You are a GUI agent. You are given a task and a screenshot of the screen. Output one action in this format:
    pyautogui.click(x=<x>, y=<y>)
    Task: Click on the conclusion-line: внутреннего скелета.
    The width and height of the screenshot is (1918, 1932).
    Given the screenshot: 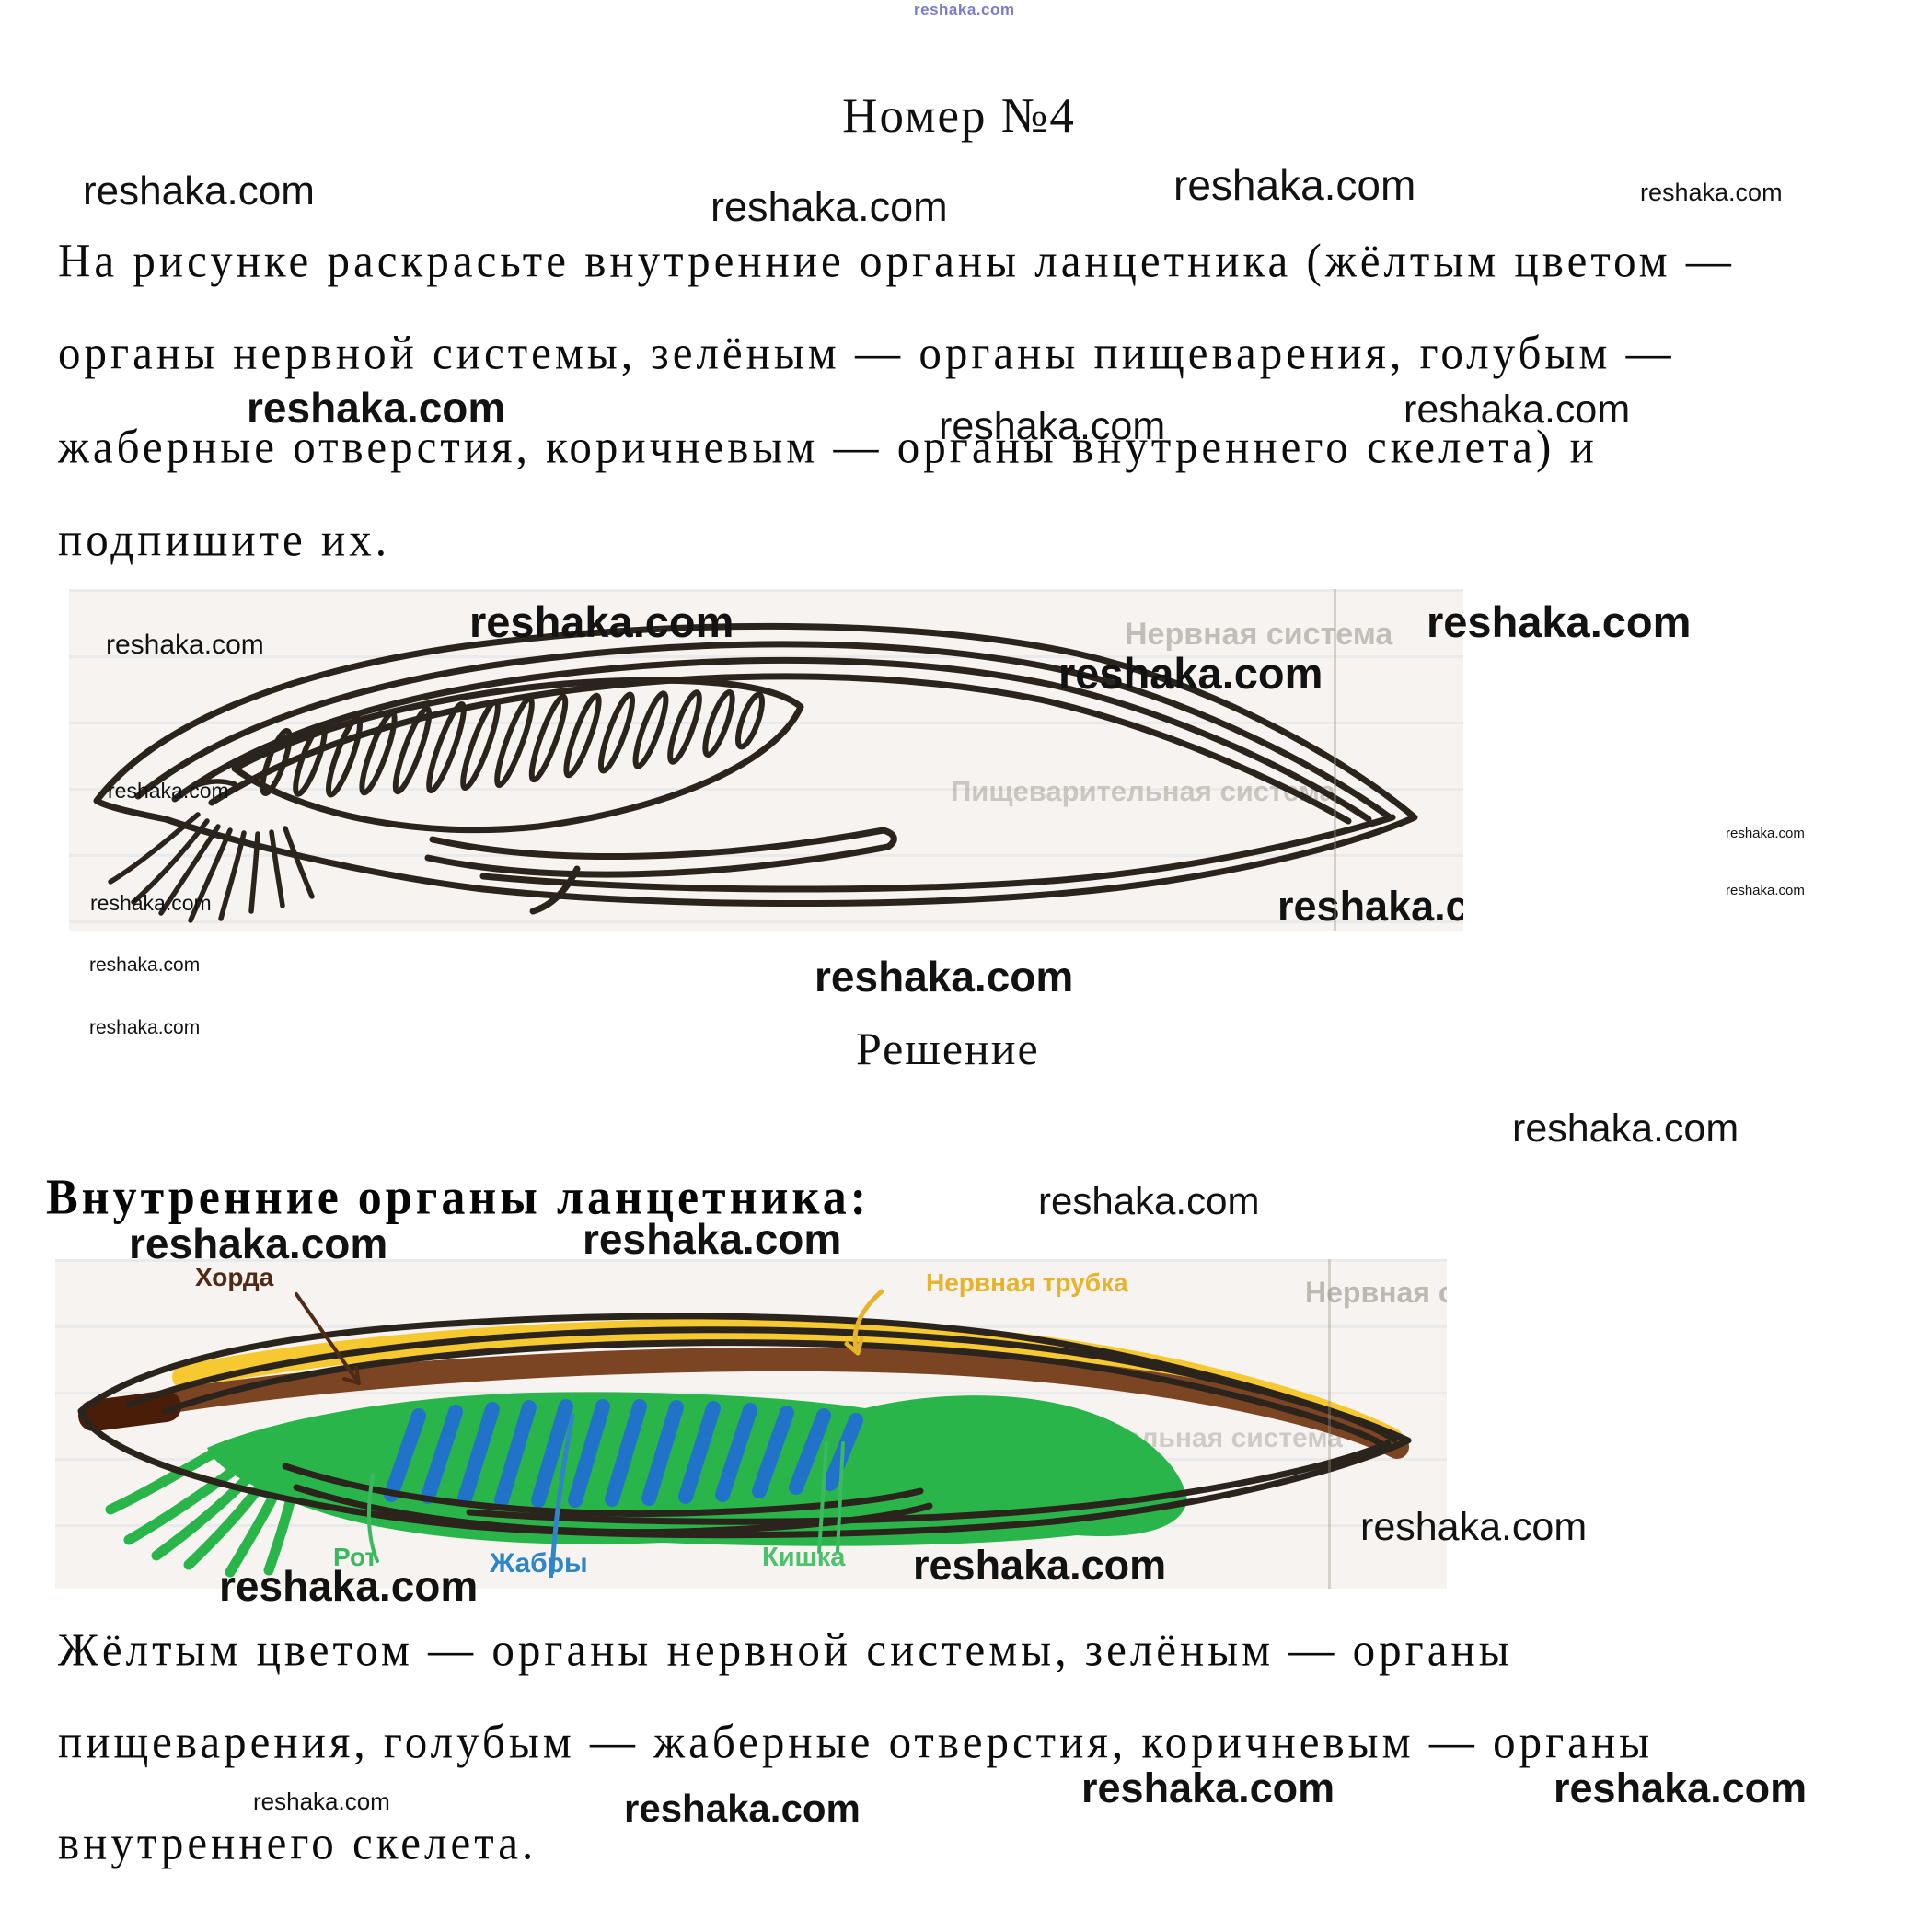 What is the action you would take?
    pyautogui.click(x=297, y=1843)
    